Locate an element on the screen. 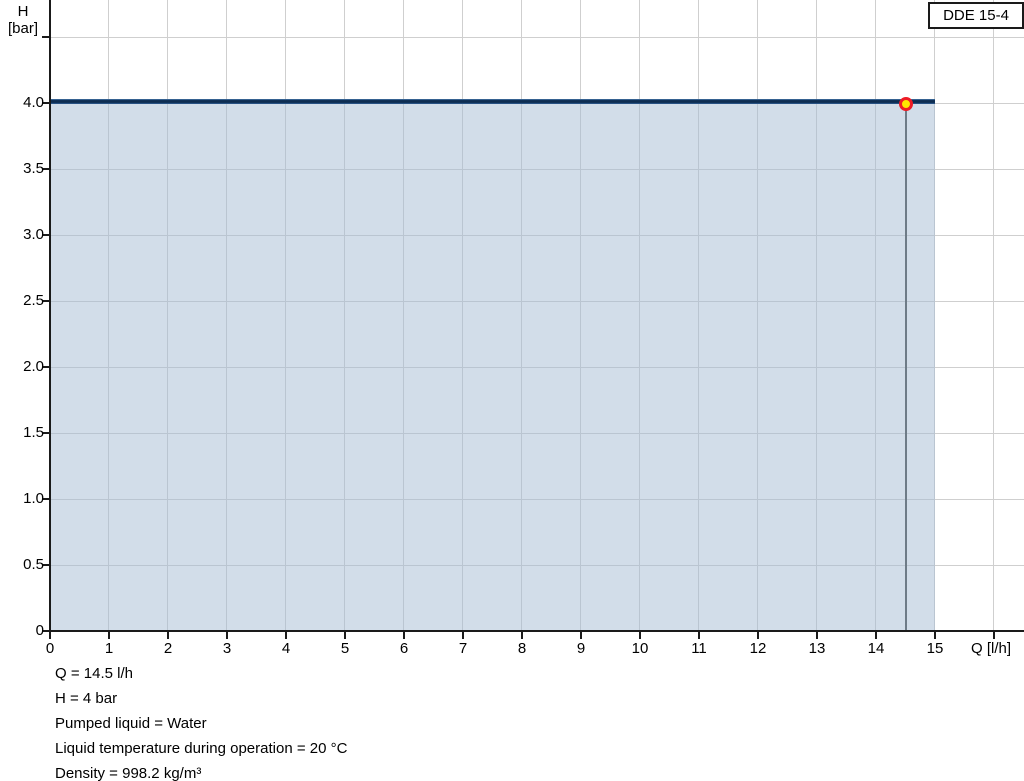 This screenshot has width=1024, height=781. info-line-liquid: Pumped liquid = Water is located at coordinates (131, 723).